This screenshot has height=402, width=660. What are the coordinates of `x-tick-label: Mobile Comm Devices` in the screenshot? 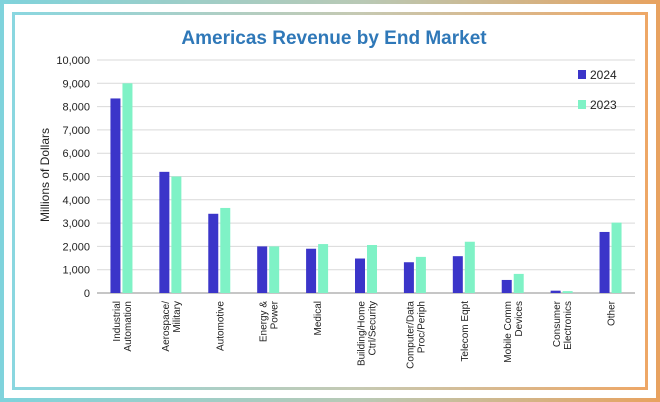 It's located at (514, 332).